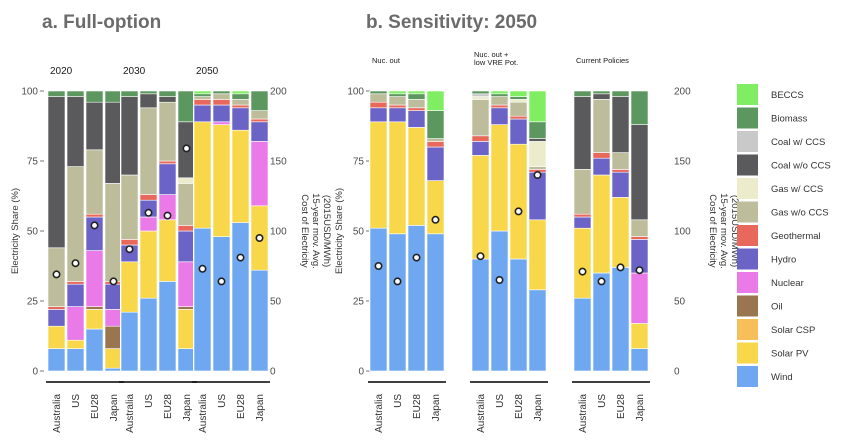 This screenshot has width=844, height=440. I want to click on bar-segment-us-biomass, so click(499, 95).